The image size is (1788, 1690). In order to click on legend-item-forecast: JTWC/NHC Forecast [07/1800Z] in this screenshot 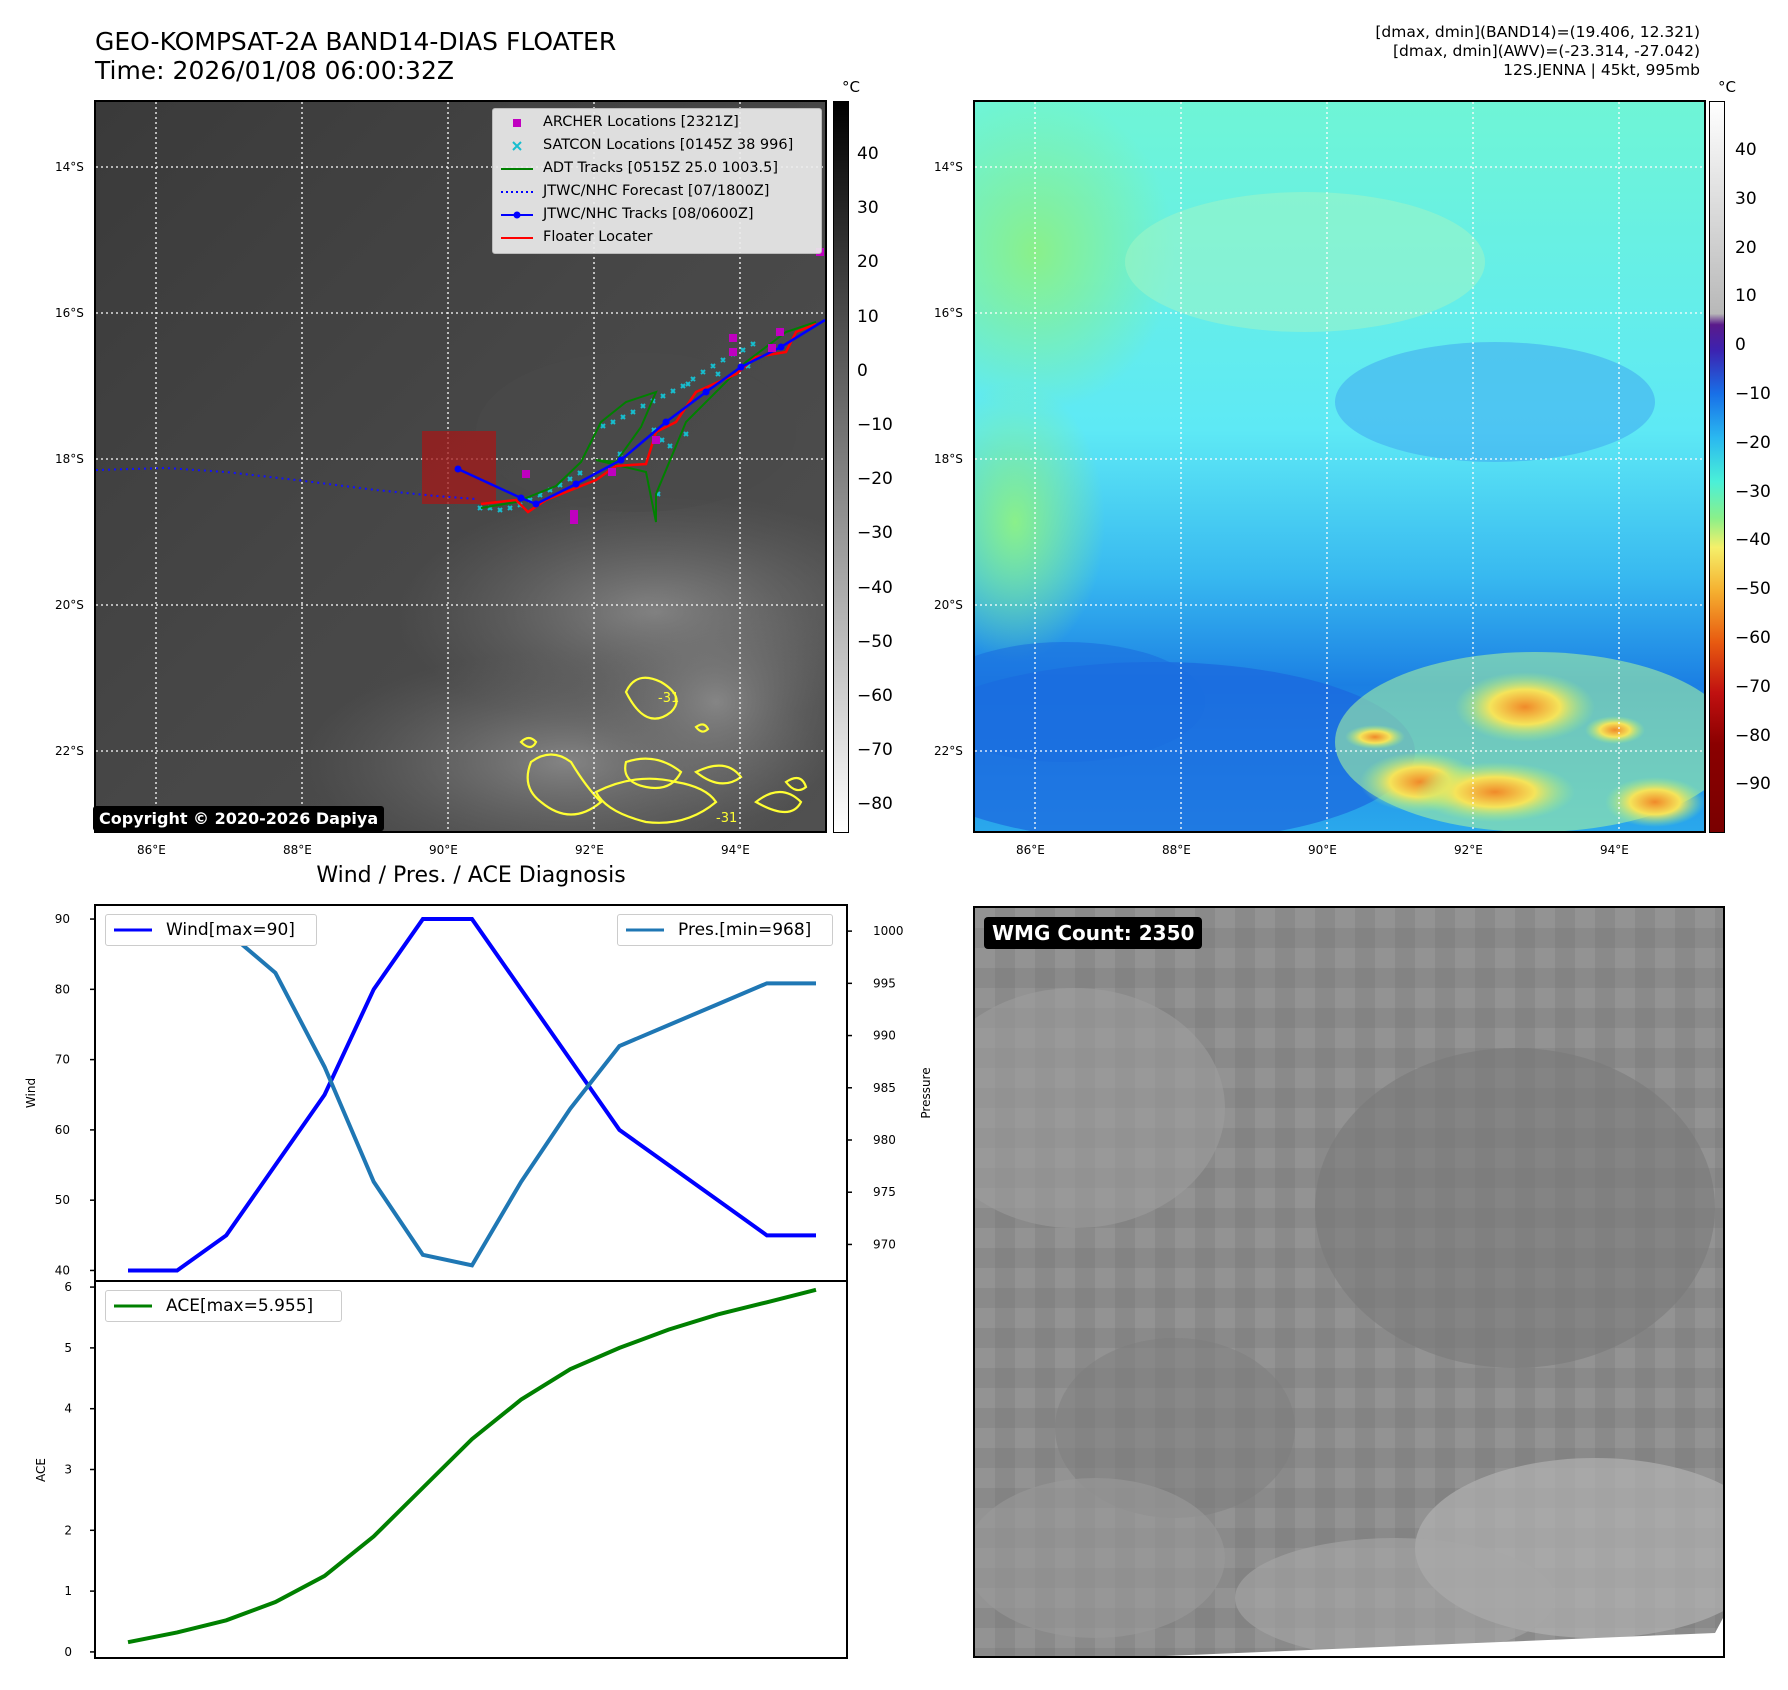, I will do `click(657, 192)`.